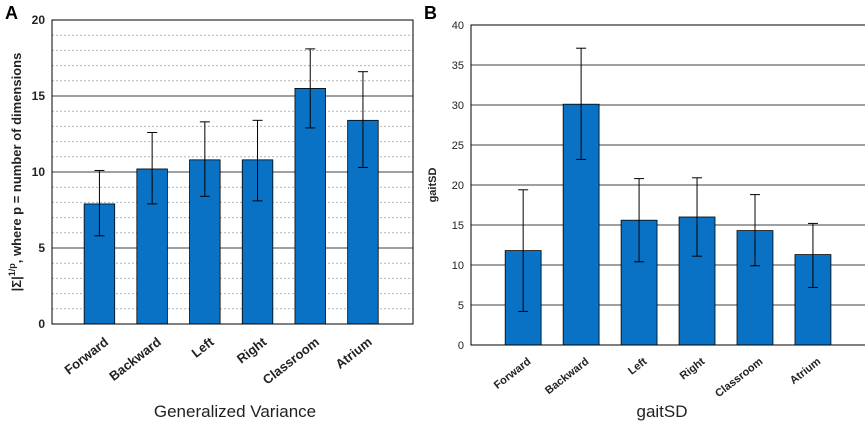 The image size is (865, 426). Describe the element at coordinates (235, 411) in the screenshot. I see `x-axis-label-a: Generalized Variance` at that location.